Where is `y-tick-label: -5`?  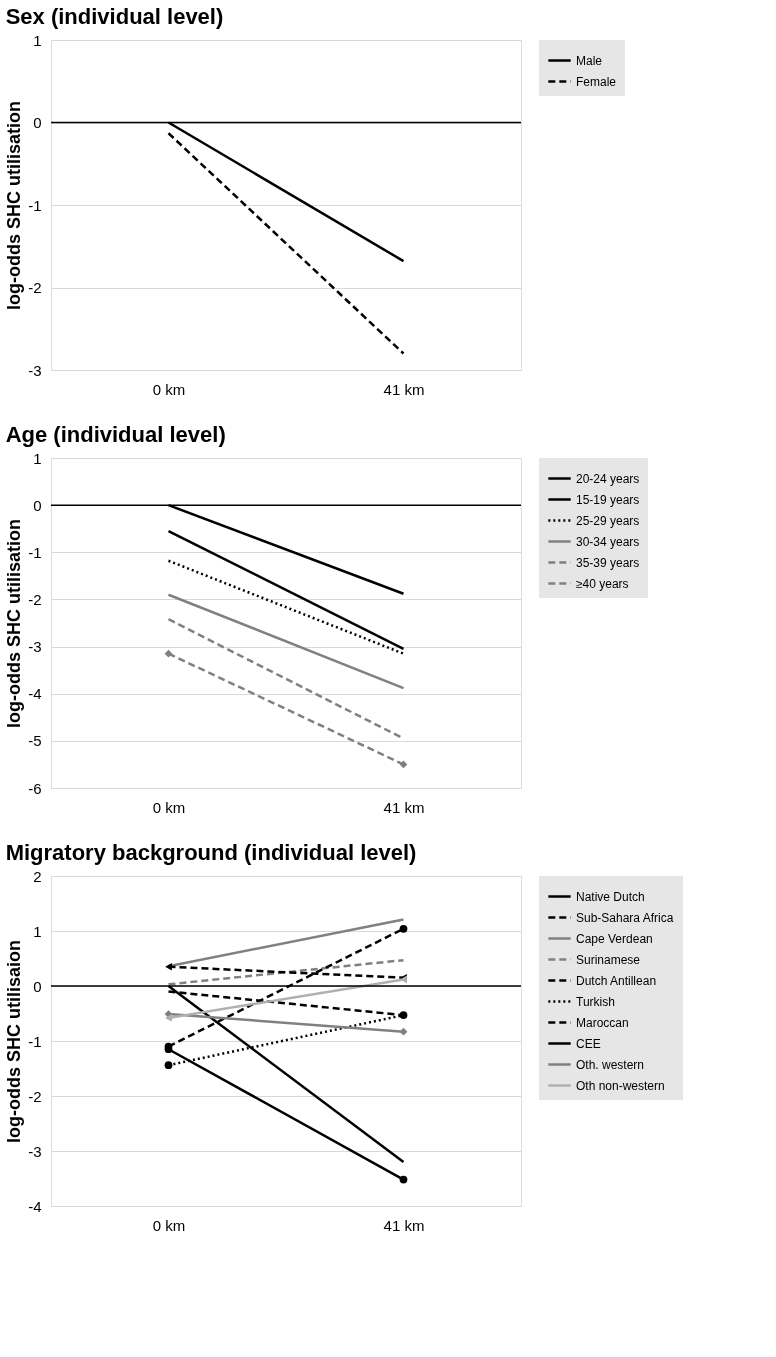 y-tick-label: -5 is located at coordinates (35, 741).